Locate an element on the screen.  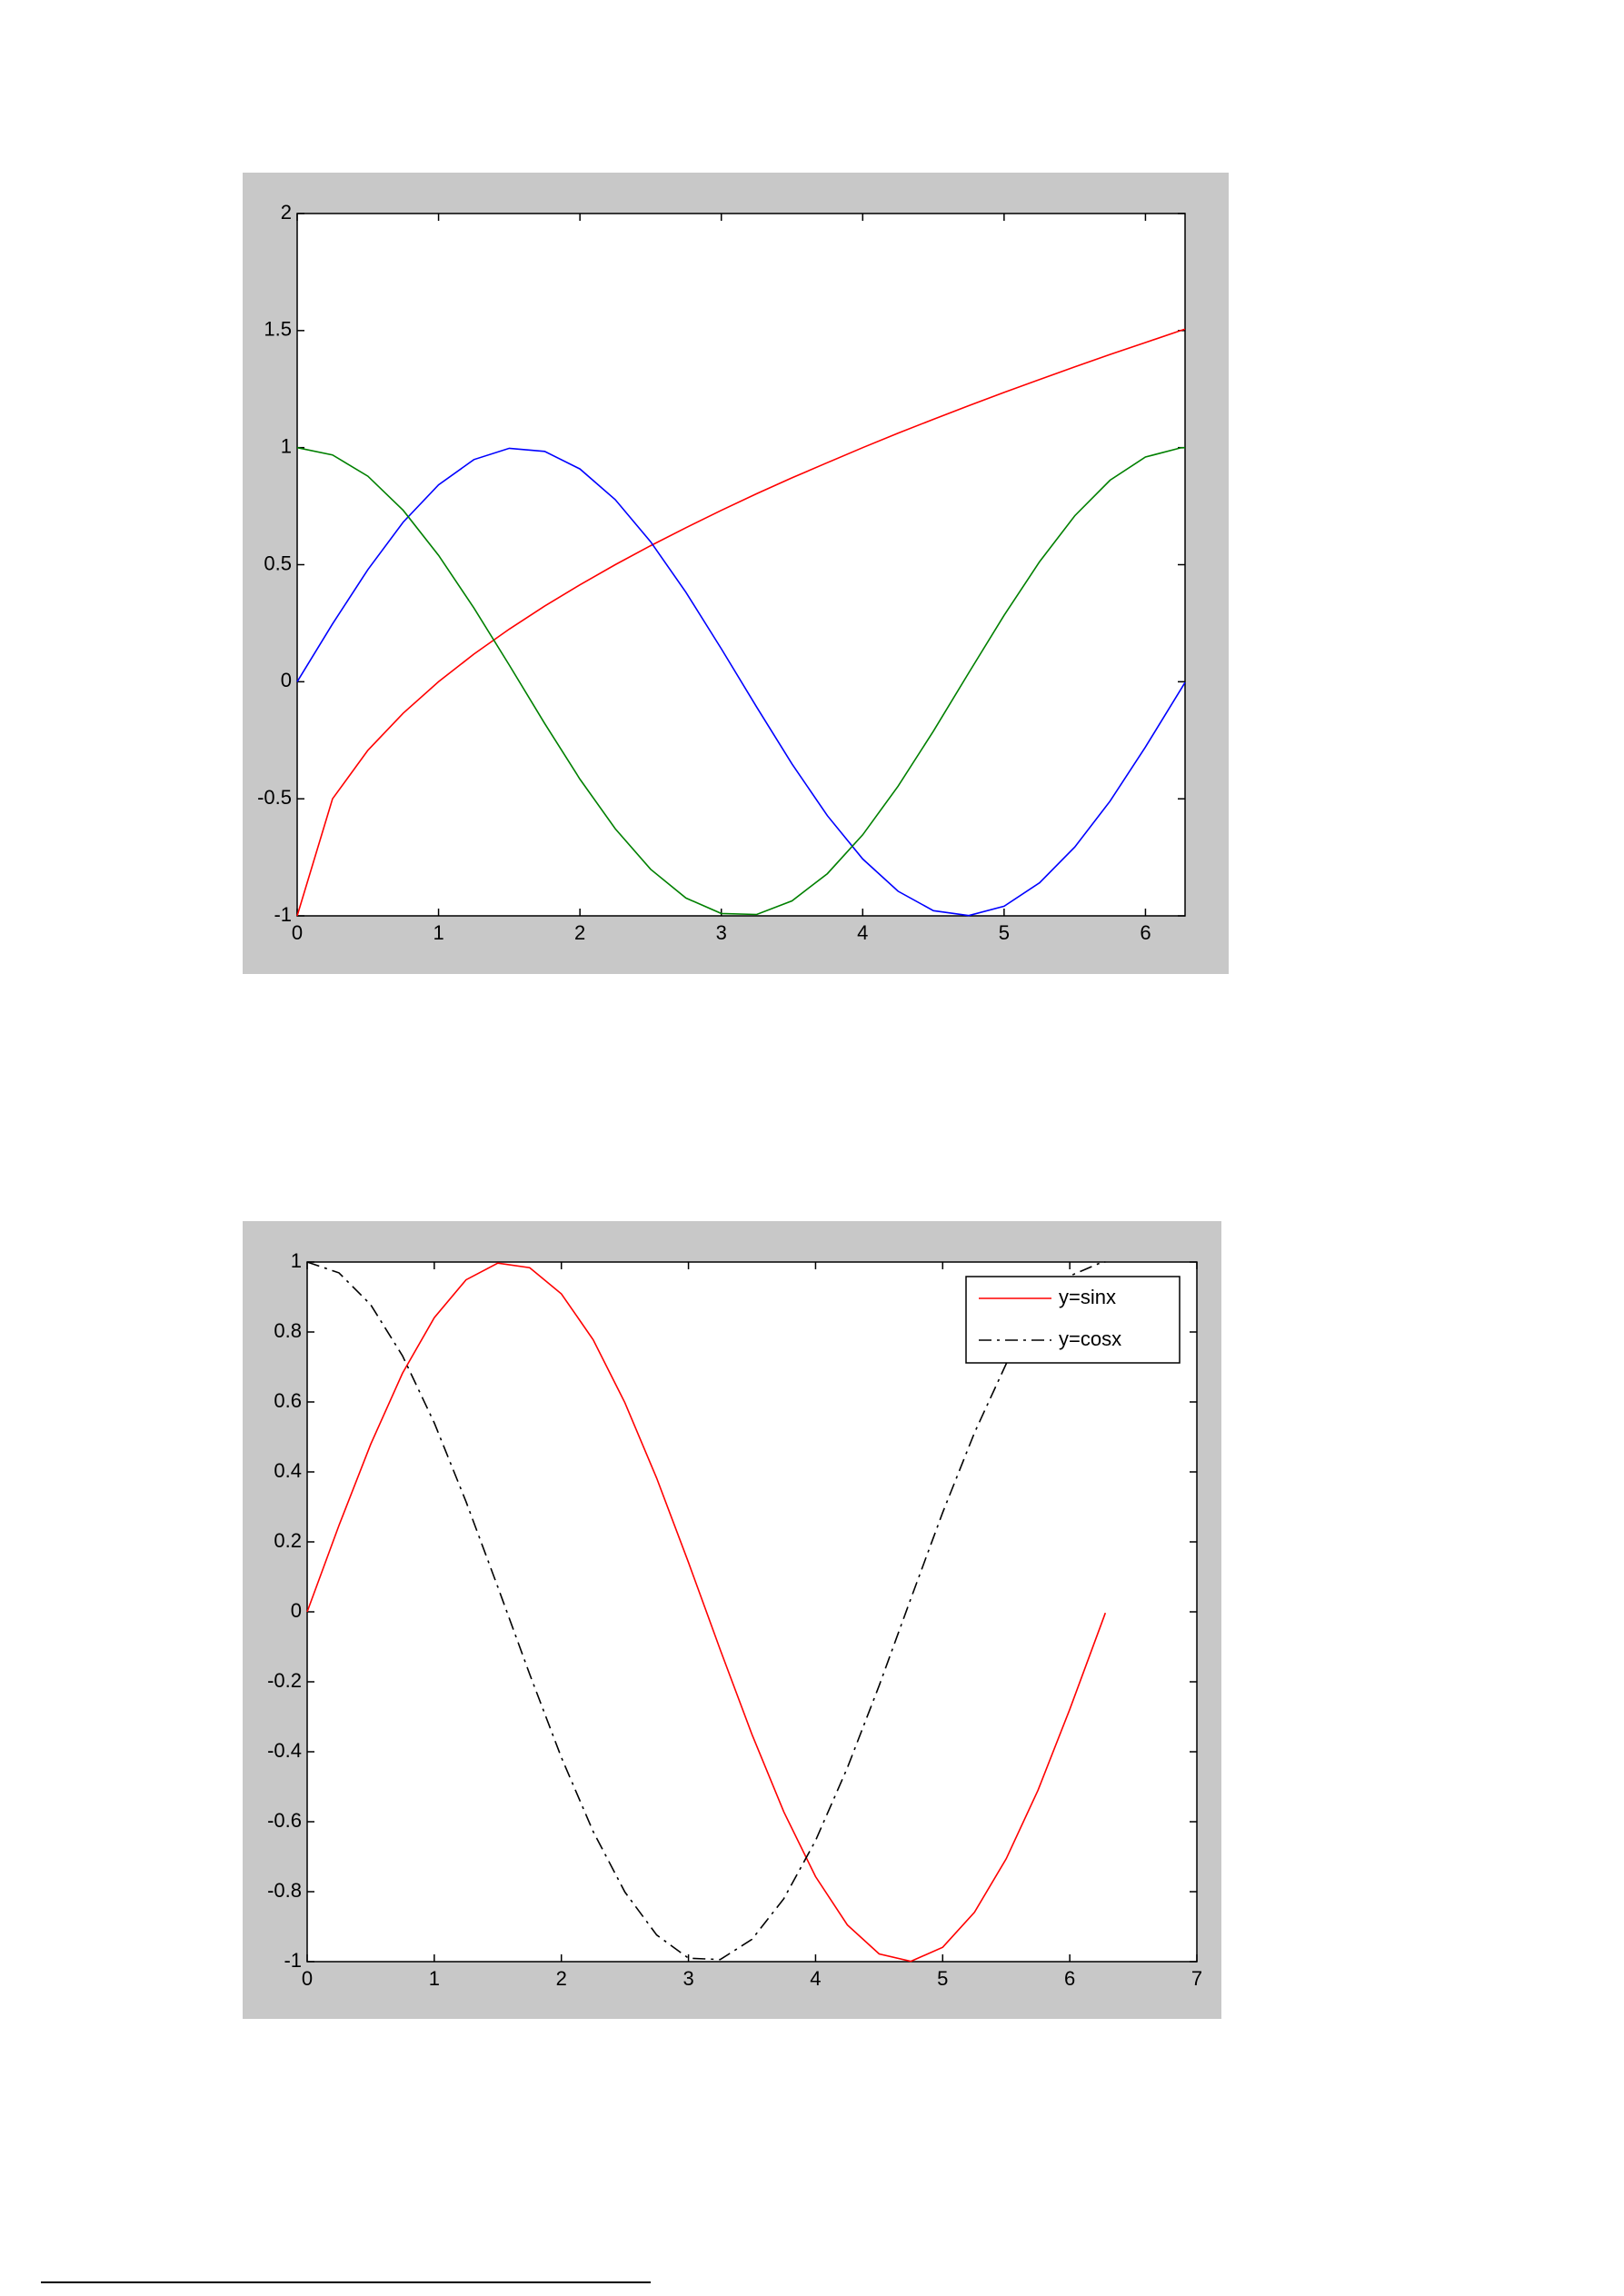
y-tick-label: 0.5 is located at coordinates (278, 563).